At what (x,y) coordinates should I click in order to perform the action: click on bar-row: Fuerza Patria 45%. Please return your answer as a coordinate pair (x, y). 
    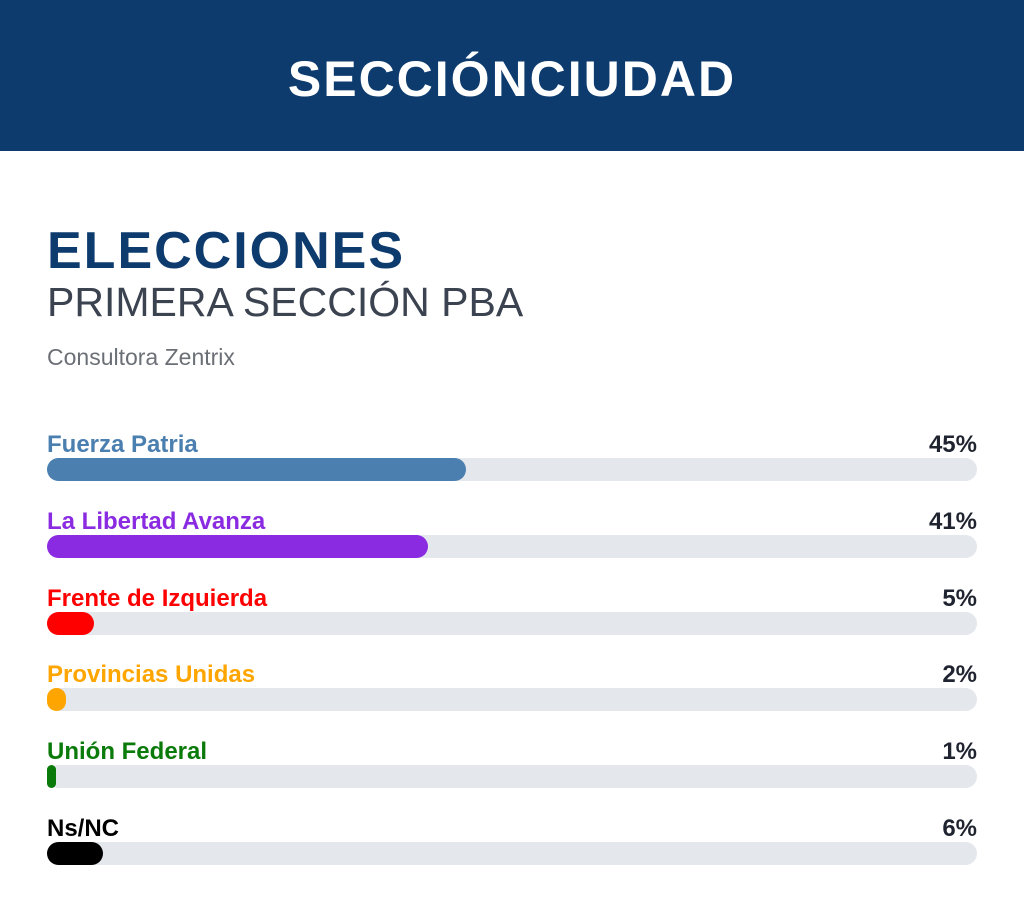
    Looking at the image, I should click on (512, 468).